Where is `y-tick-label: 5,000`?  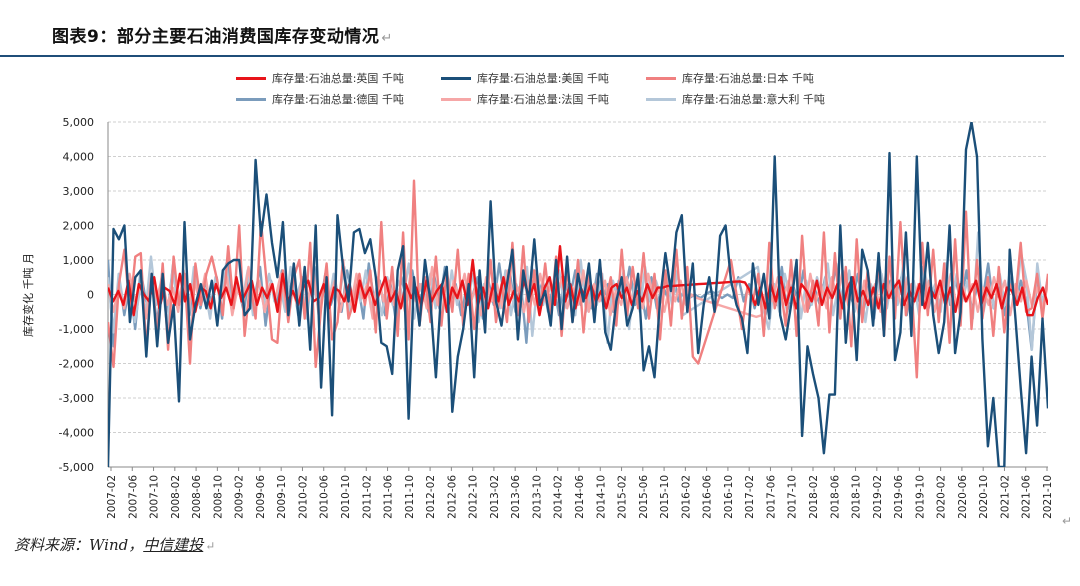 y-tick-label: 5,000 is located at coordinates (79, 122).